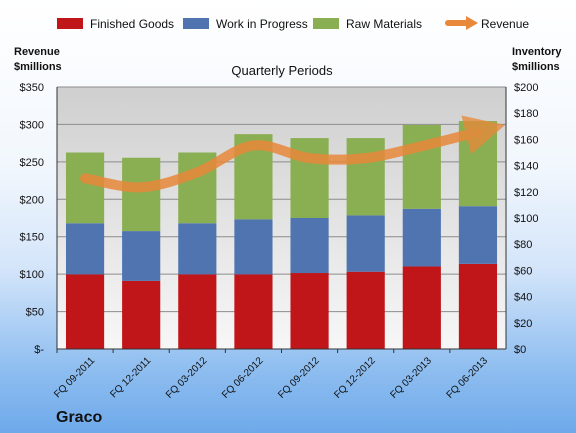 The image size is (576, 433). I want to click on left-axis-title-line1: Revenue, so click(37, 52).